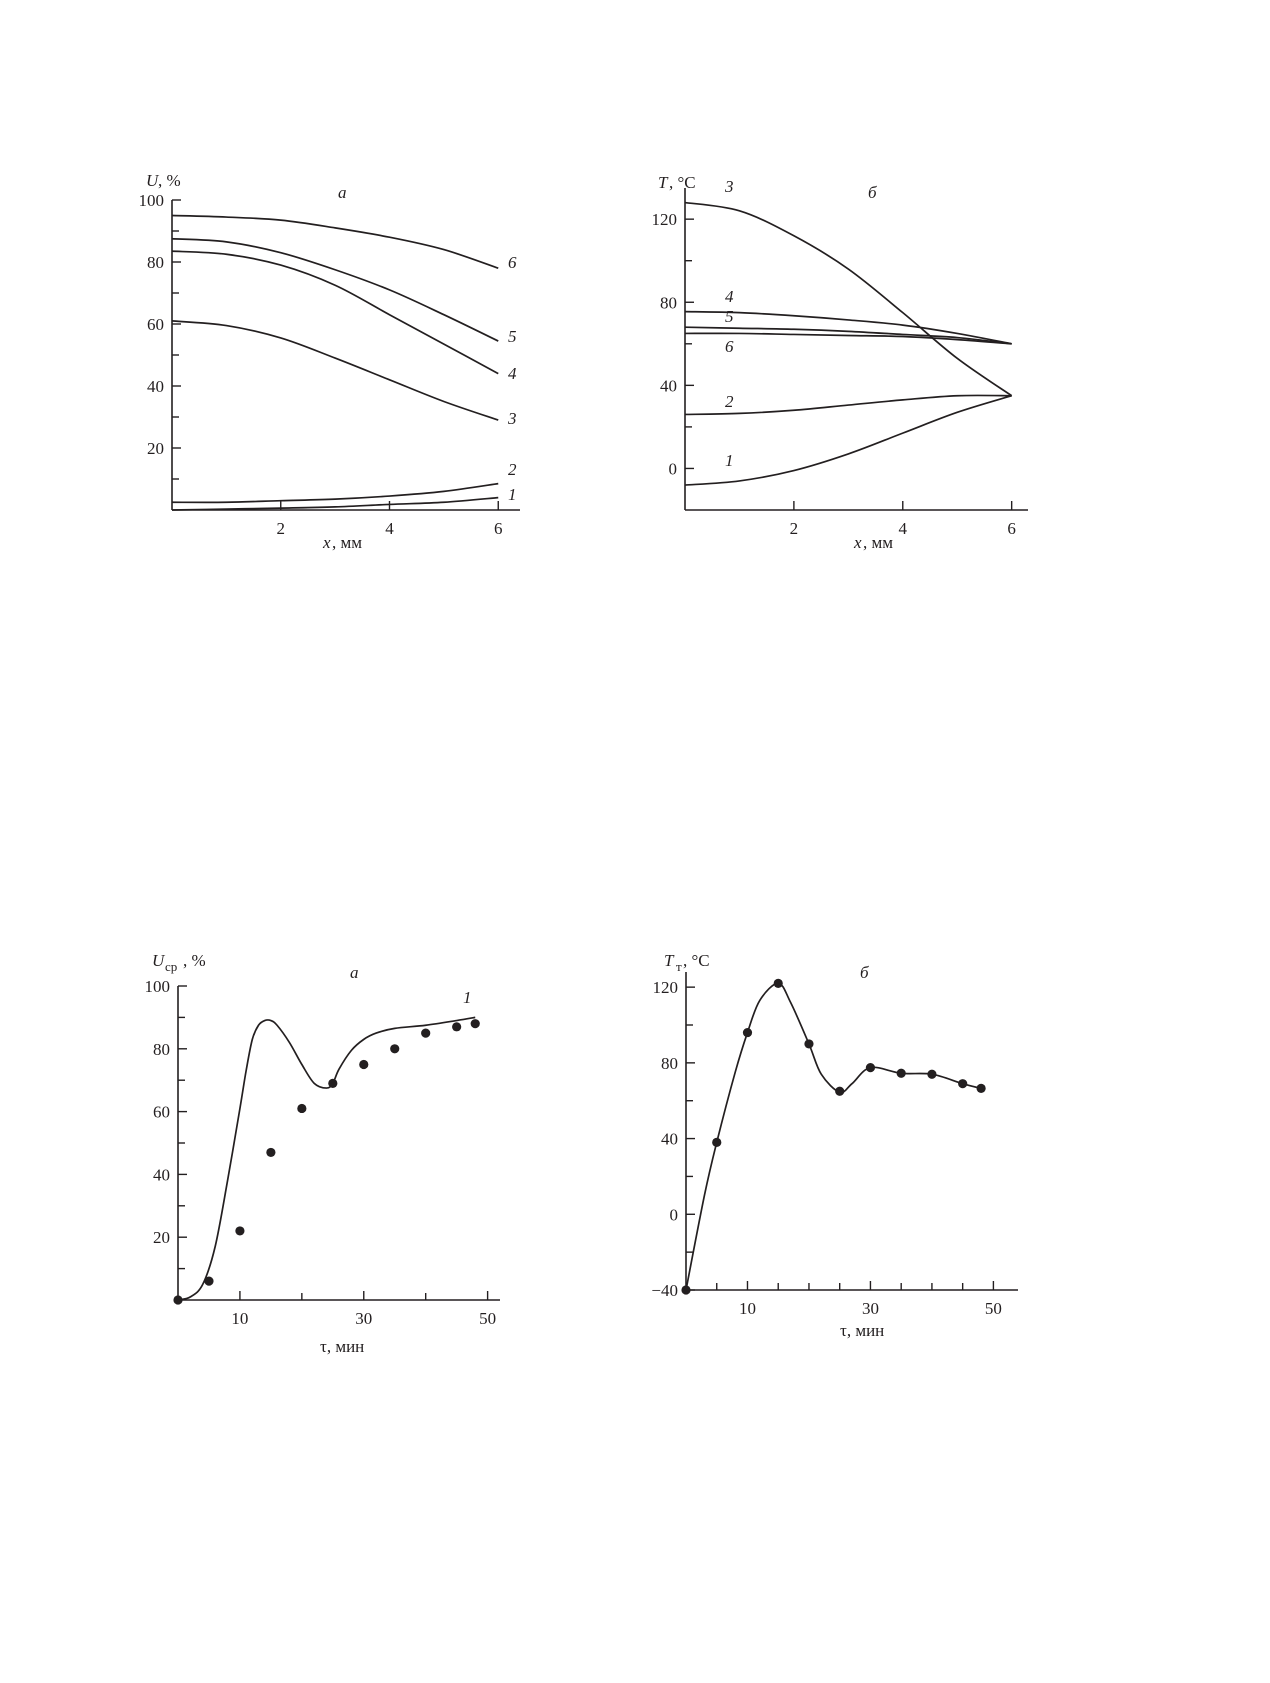 The image size is (1270, 1683). Describe the element at coordinates (674, 1214) in the screenshot. I see `y-tick-label: 0` at that location.